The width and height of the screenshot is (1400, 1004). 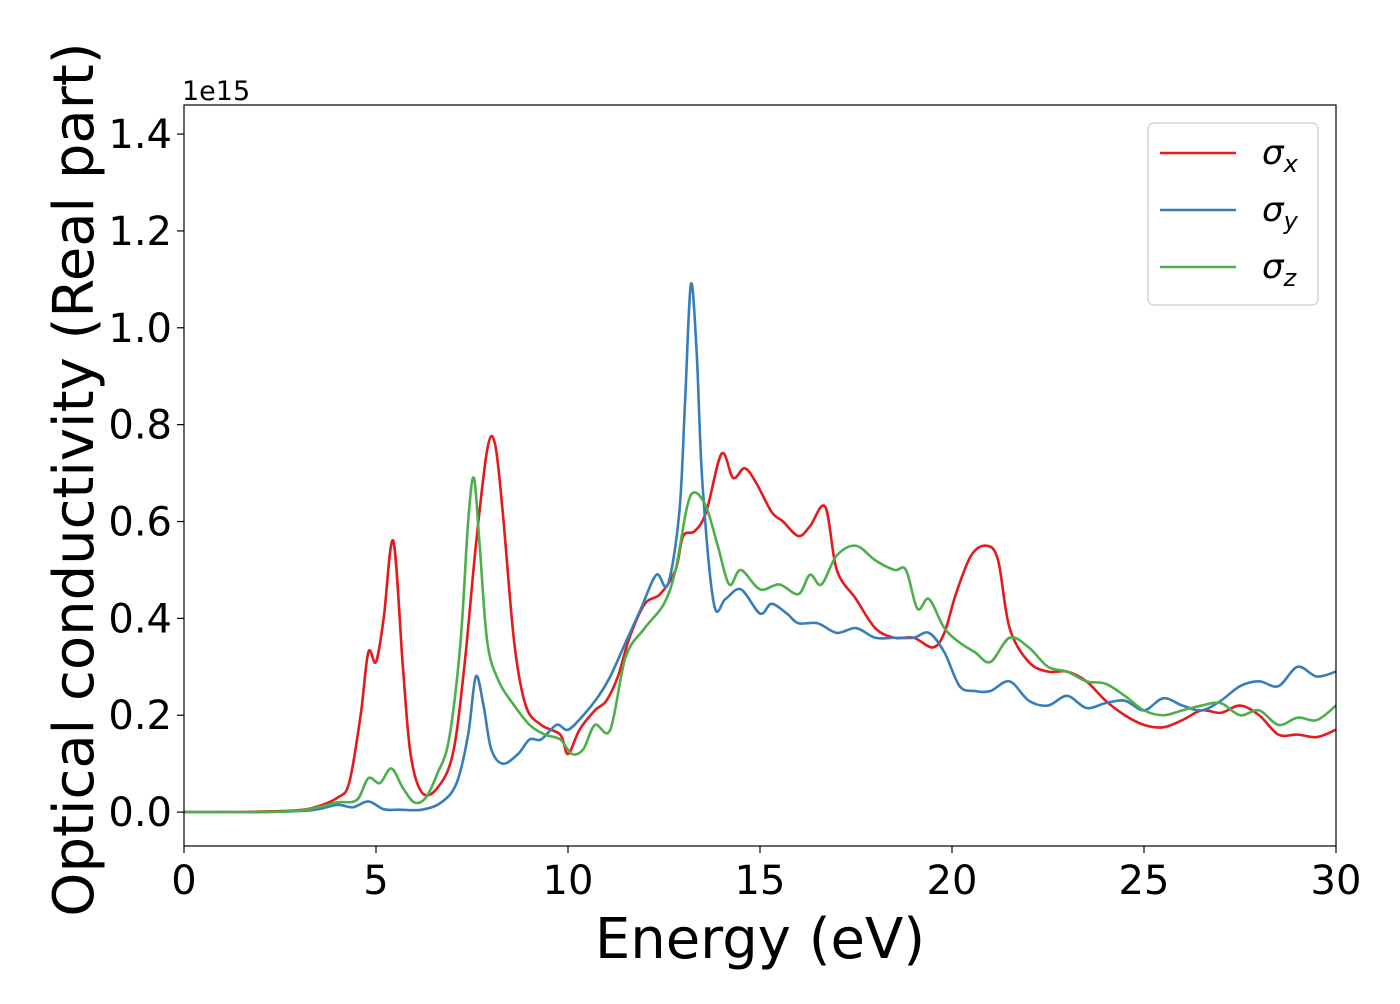 What do you see at coordinates (140, 716) in the screenshot?
I see `y-tick-label: 0.2` at bounding box center [140, 716].